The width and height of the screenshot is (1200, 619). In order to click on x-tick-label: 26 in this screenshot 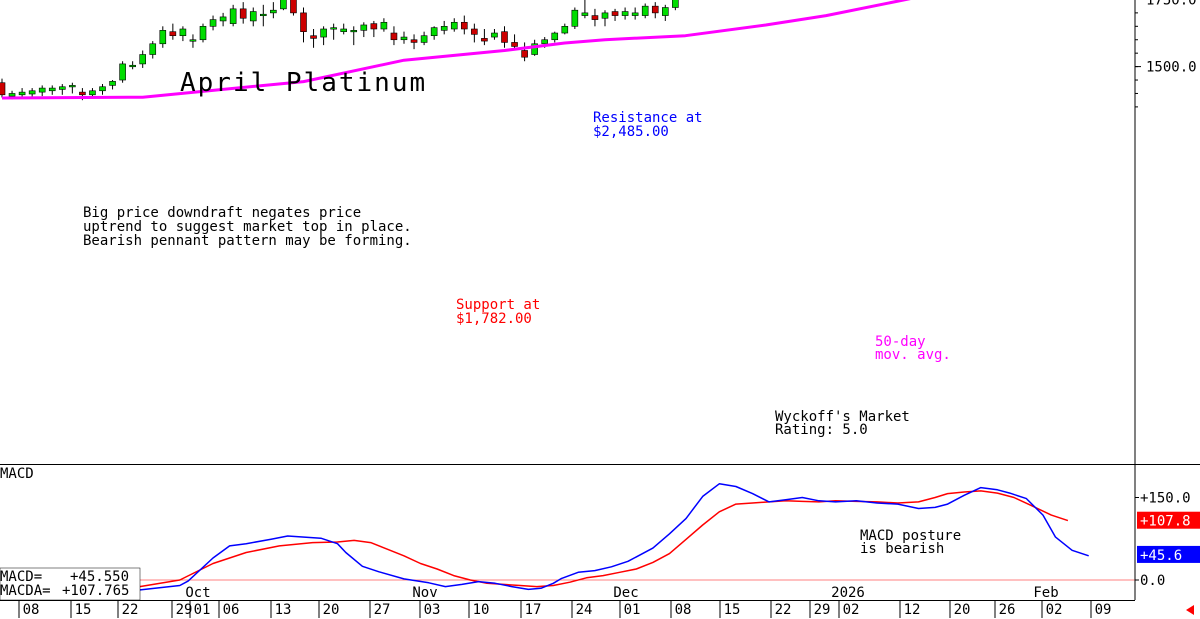, I will do `click(1007, 610)`.